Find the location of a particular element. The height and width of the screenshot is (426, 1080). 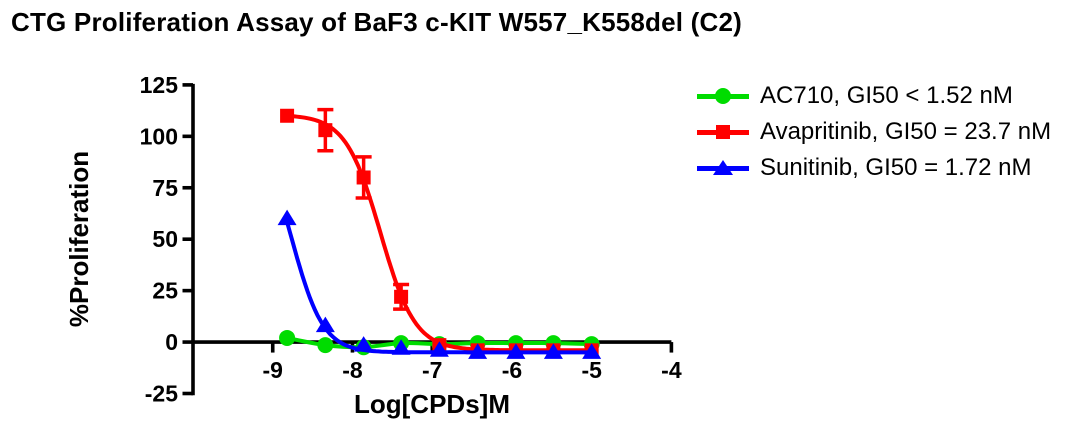

ac710-swatch is located at coordinates (723, 96).